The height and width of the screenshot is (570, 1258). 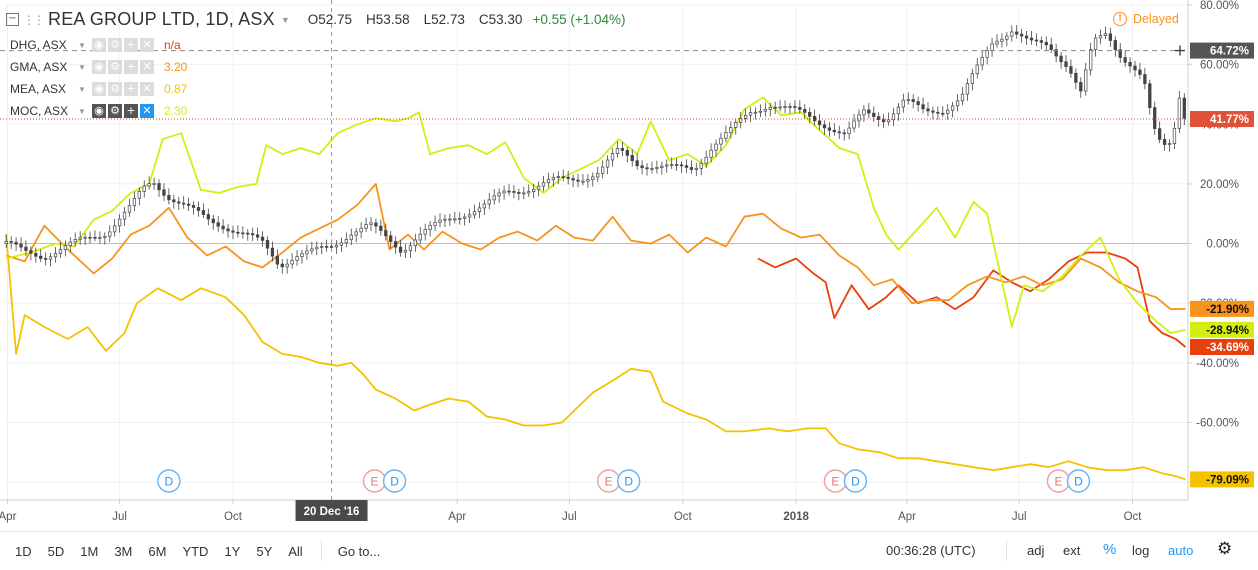 I want to click on last-value-gma-box, so click(x=1222, y=308).